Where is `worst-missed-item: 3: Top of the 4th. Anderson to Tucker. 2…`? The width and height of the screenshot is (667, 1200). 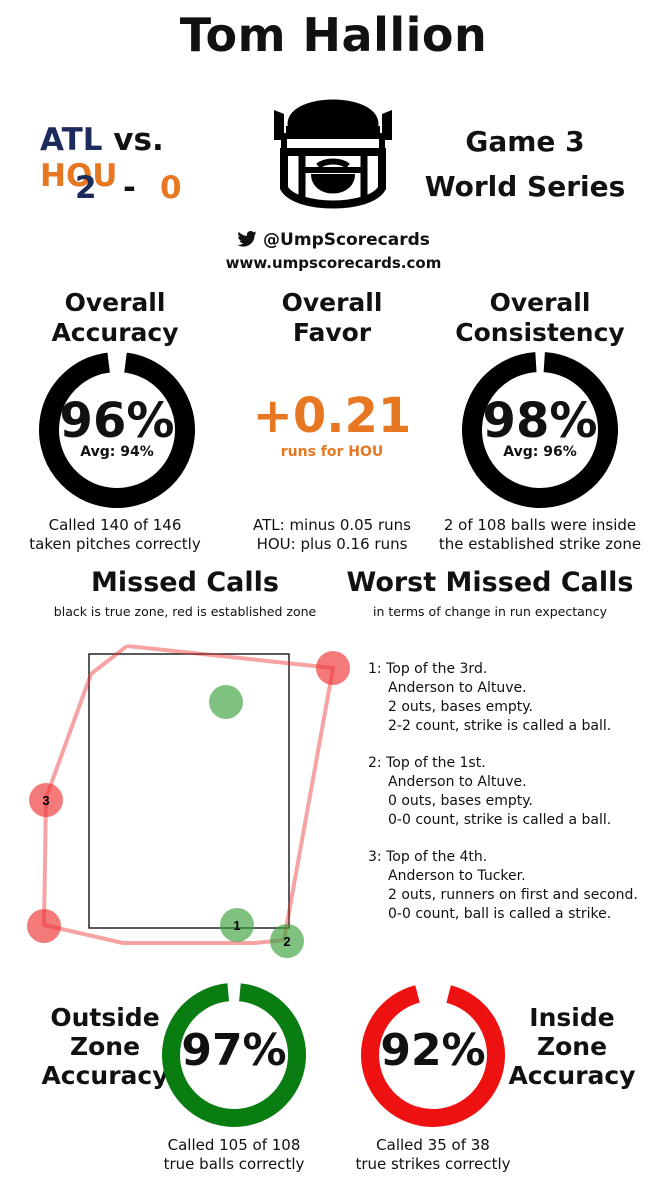 worst-missed-item: 3: Top of the 4th. Anderson to Tucker. 2… is located at coordinates (515, 886).